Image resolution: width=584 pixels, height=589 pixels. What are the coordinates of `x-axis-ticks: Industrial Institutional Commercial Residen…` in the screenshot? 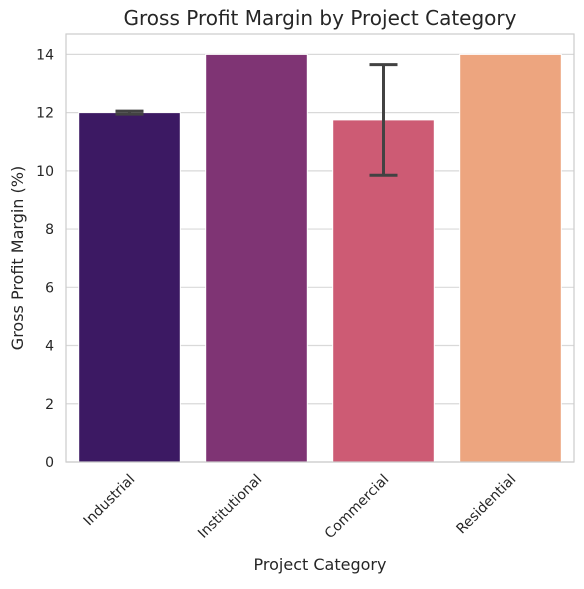 It's located at (300, 507).